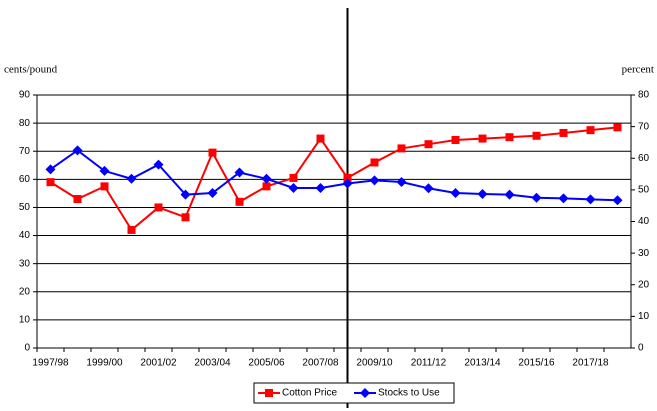 This screenshot has height=411, width=657. What do you see at coordinates (482, 363) in the screenshot?
I see `x-tick-label: 2013/14` at bounding box center [482, 363].